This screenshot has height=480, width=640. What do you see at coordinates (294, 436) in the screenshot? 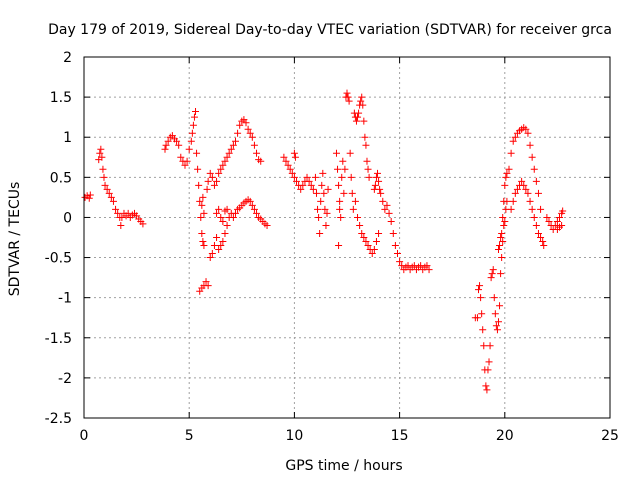
I see `x-tick-label: 10` at bounding box center [294, 436].